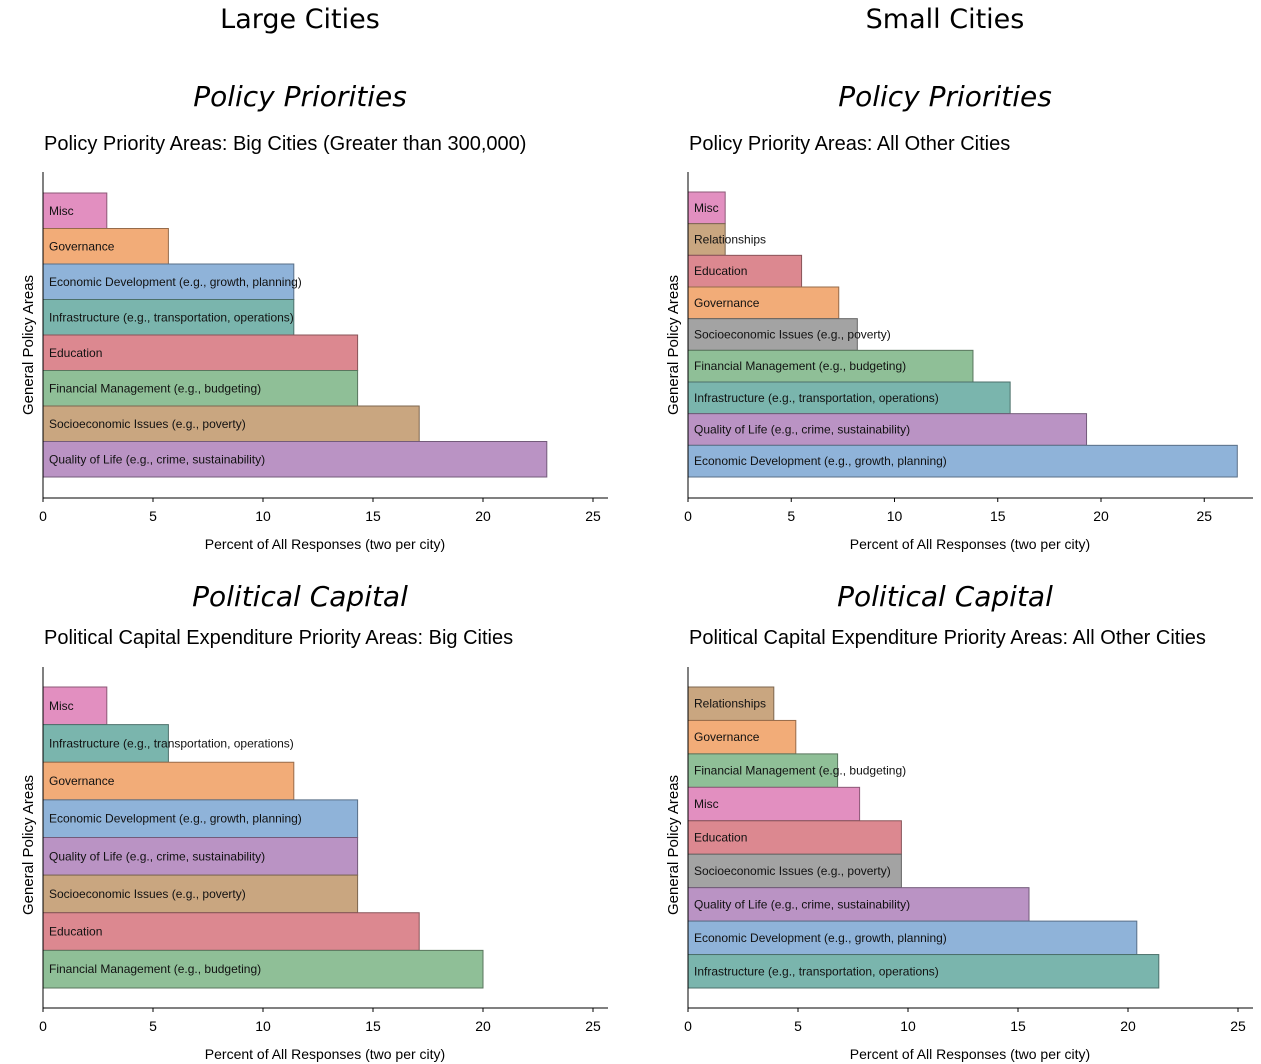  What do you see at coordinates (688, 1026) in the screenshot?
I see `x-tick-label-3-0: 0` at bounding box center [688, 1026].